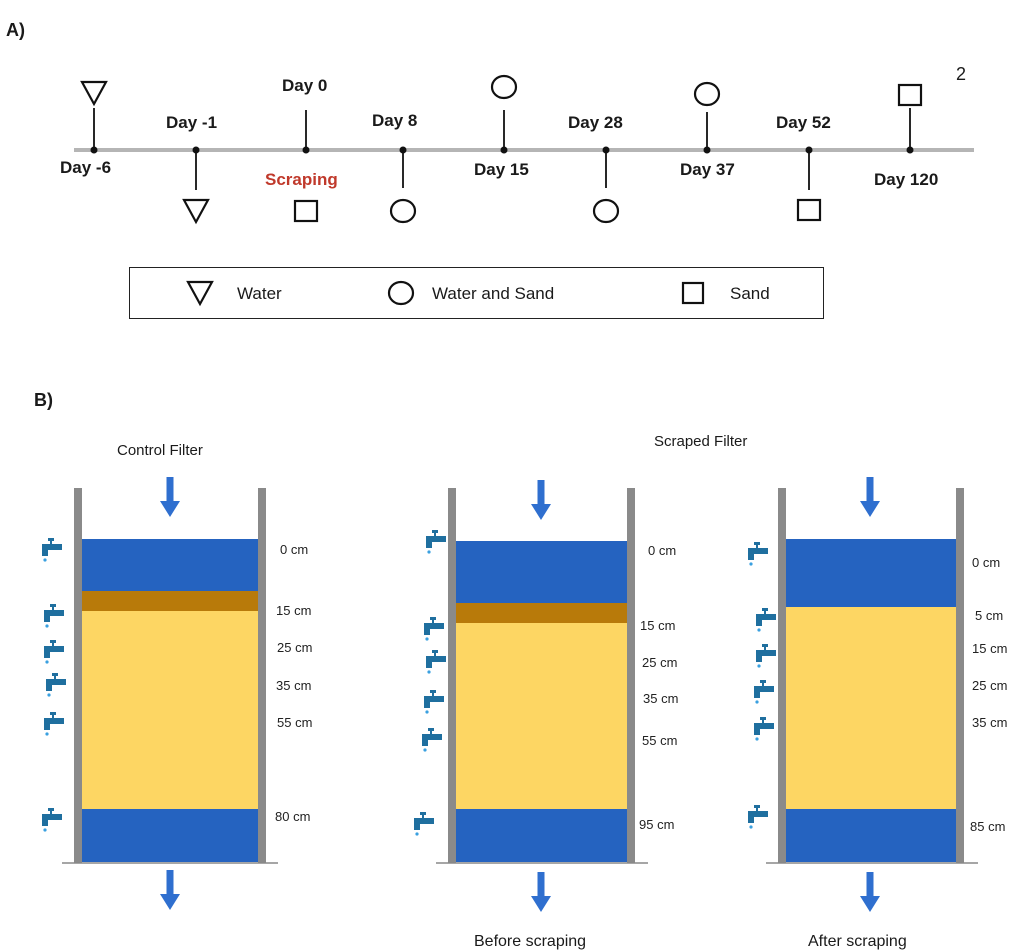 The height and width of the screenshot is (951, 1014). Describe the element at coordinates (961, 74) in the screenshot. I see `page-number: 2` at that location.